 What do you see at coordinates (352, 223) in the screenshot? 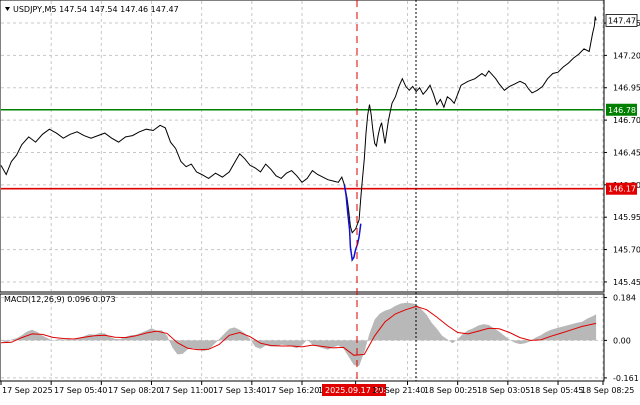
I see `price-drop-line` at bounding box center [352, 223].